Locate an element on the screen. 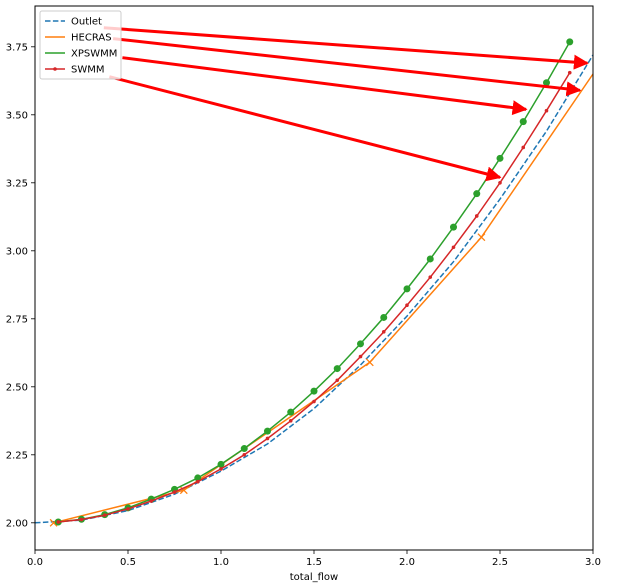  x-tick-label: 0.5 is located at coordinates (128, 562).